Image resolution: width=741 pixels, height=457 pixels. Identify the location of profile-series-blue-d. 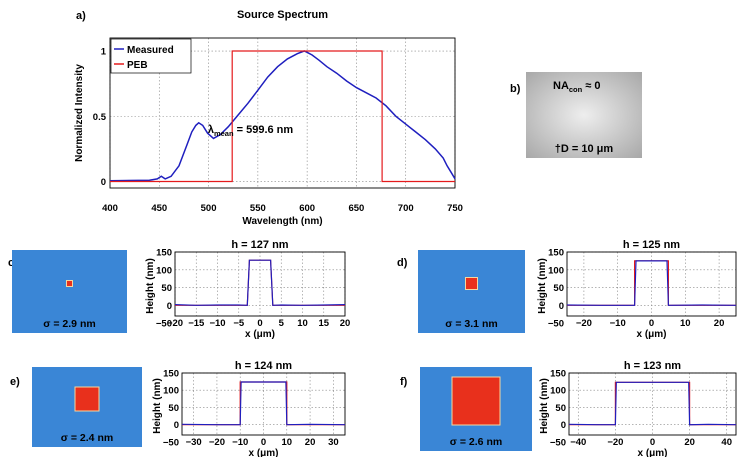
(651, 283).